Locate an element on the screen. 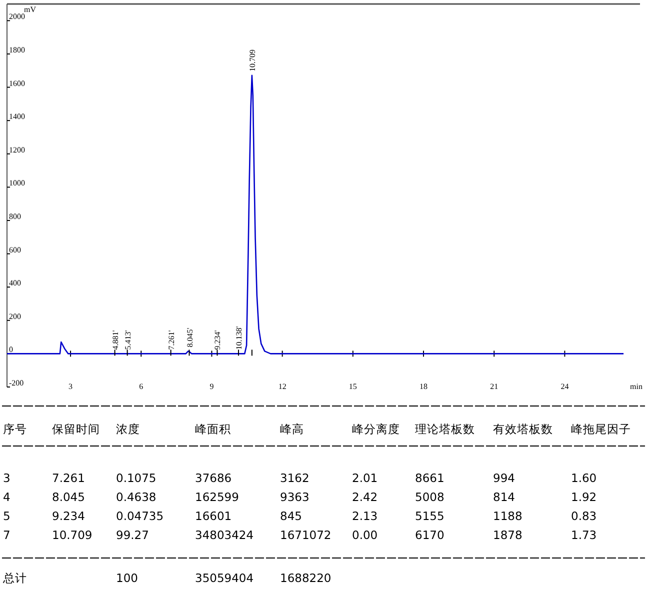 The width and height of the screenshot is (650, 594). text: 35059404 is located at coordinates (224, 578).